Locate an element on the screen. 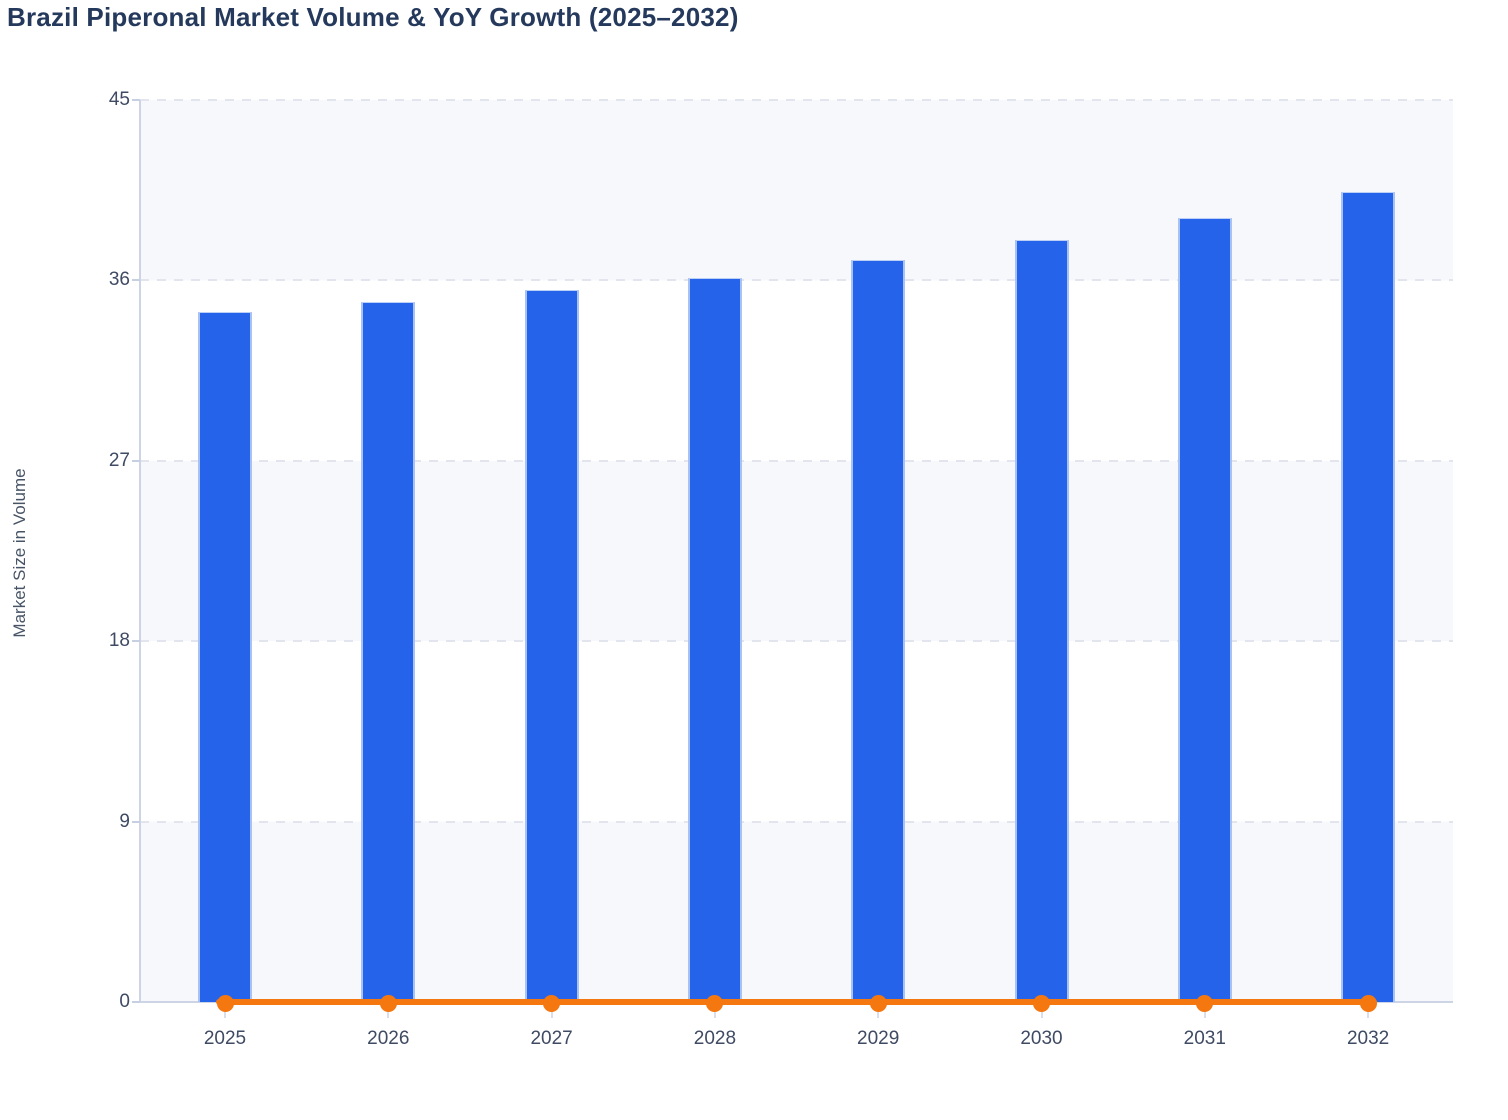  yoy-marker-2027 is located at coordinates (552, 1003).